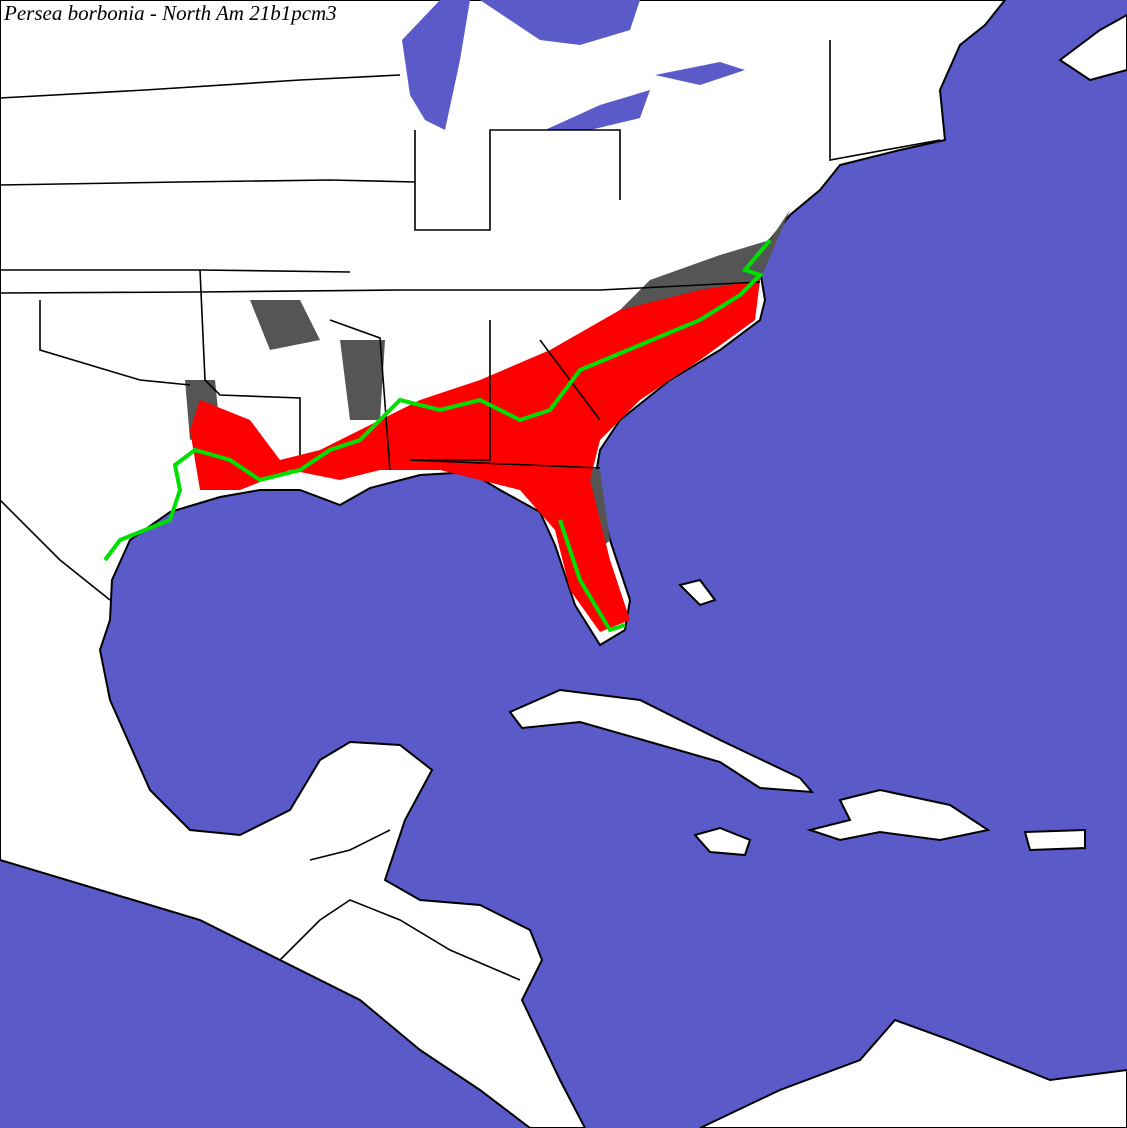 The height and width of the screenshot is (1128, 1127). Describe the element at coordinates (1054, 840) in the screenshot. I see `puerto-rico` at that location.